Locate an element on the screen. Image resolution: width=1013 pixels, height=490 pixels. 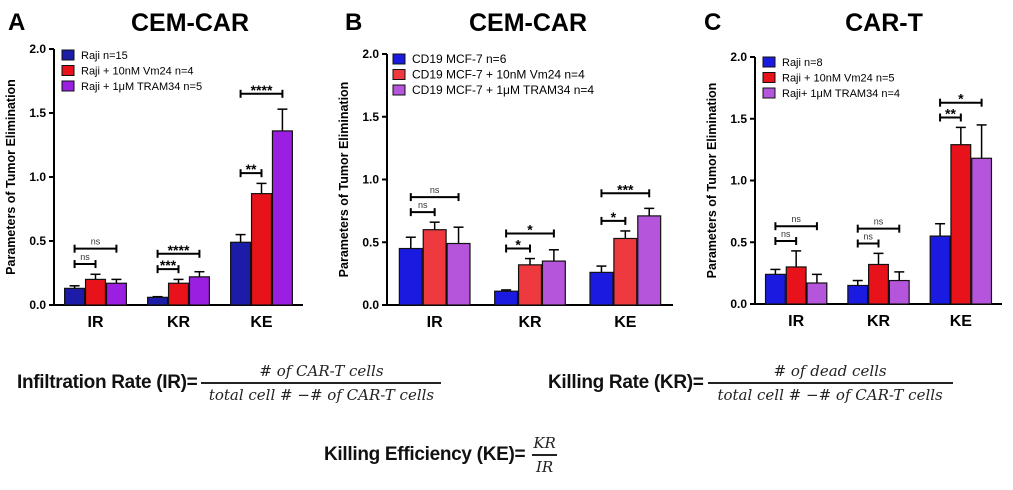
denominator: total cell # −# of CAR-T cells is located at coordinates (830, 393).